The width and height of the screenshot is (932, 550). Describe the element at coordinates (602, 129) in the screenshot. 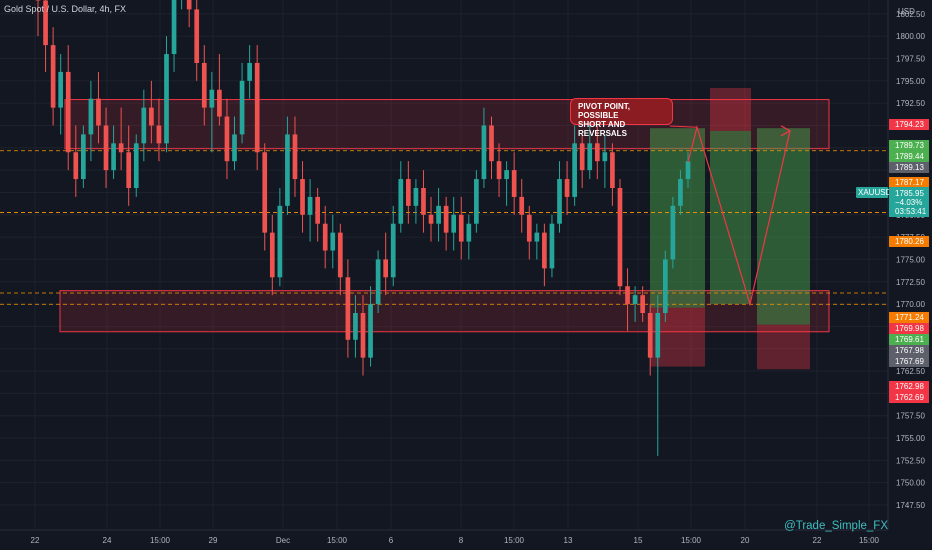

I see `callout-line-2: SHORT AND REVERSALS` at that location.